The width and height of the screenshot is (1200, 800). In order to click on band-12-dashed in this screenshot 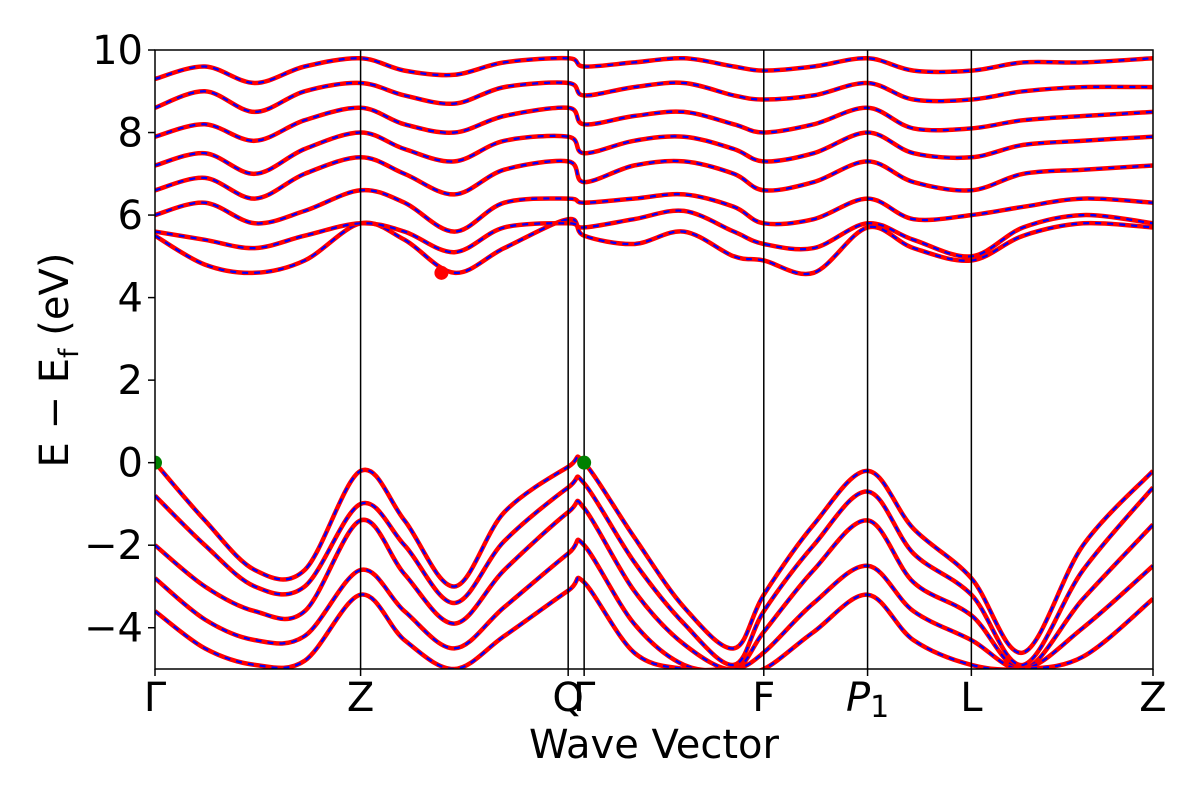, I will do `click(654, 71)`.